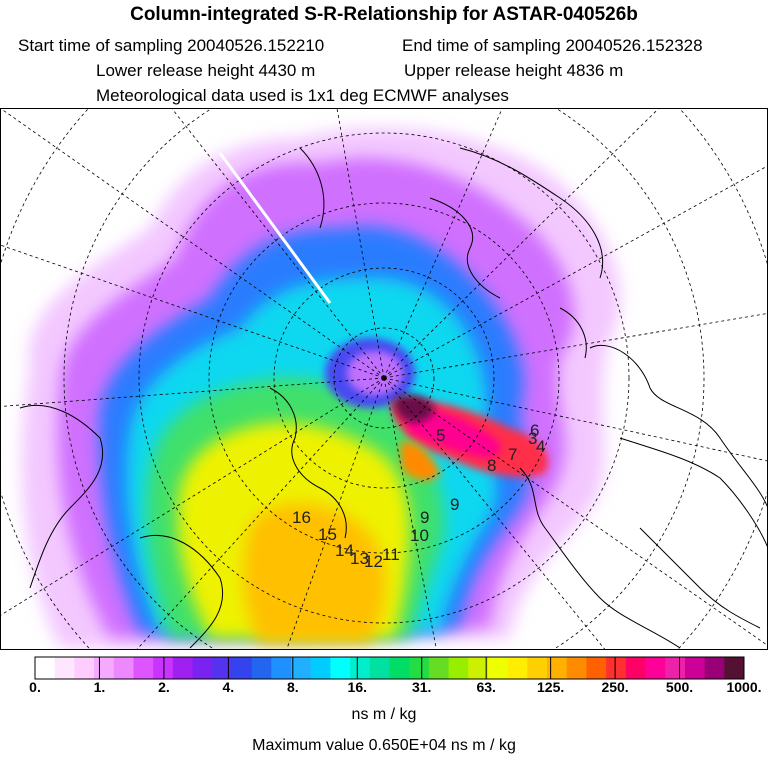 The height and width of the screenshot is (768, 768). Describe the element at coordinates (391, 554) in the screenshot. I see `trajectory-label: 11` at that location.